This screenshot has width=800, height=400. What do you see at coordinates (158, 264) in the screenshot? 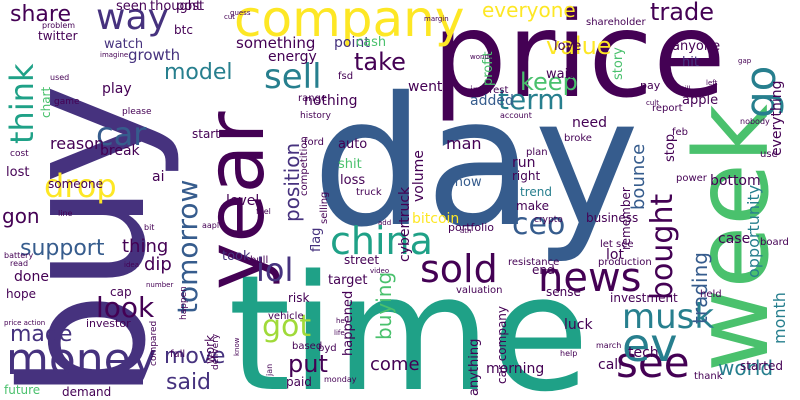
I see `word: dip` at bounding box center [158, 264].